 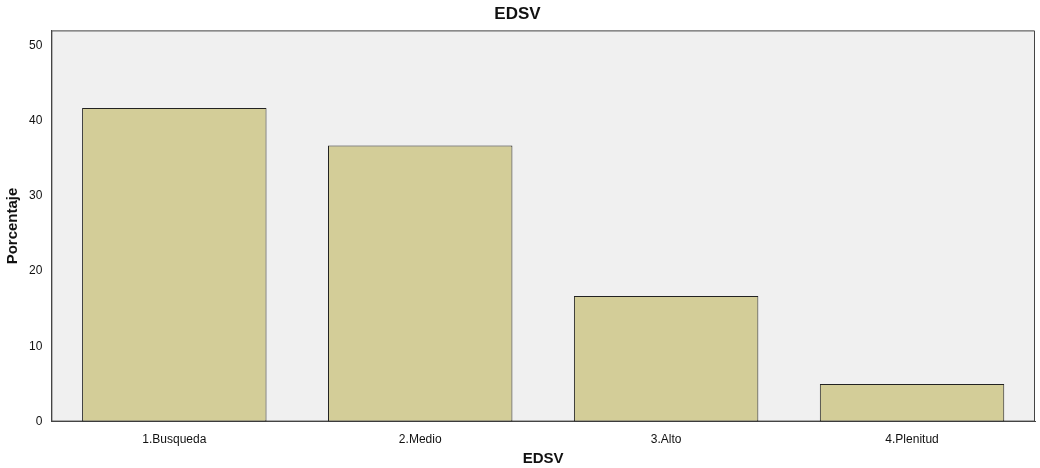 What do you see at coordinates (35, 345) in the screenshot?
I see `y-tick-label: 10` at bounding box center [35, 345].